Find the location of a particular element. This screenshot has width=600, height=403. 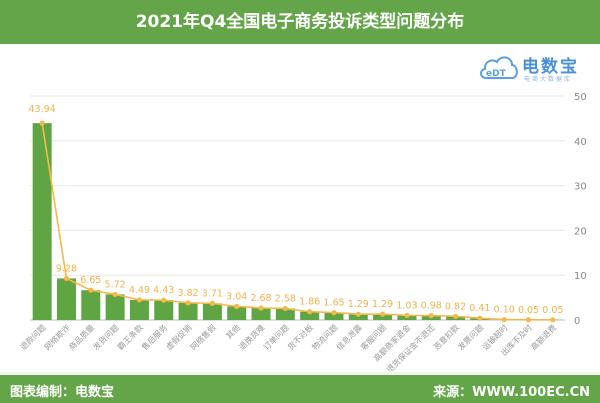

data-label: 0.10 is located at coordinates (504, 310).